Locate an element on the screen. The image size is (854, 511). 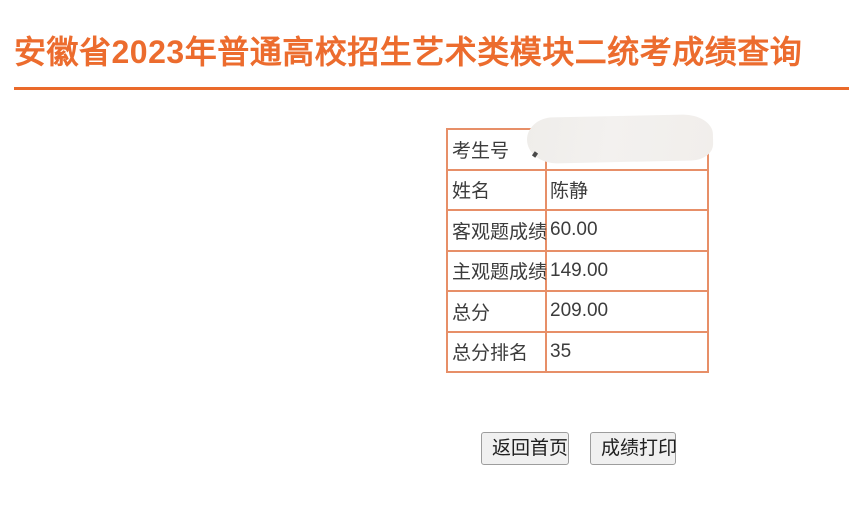
row-label: 总分排名 is located at coordinates (496, 351).